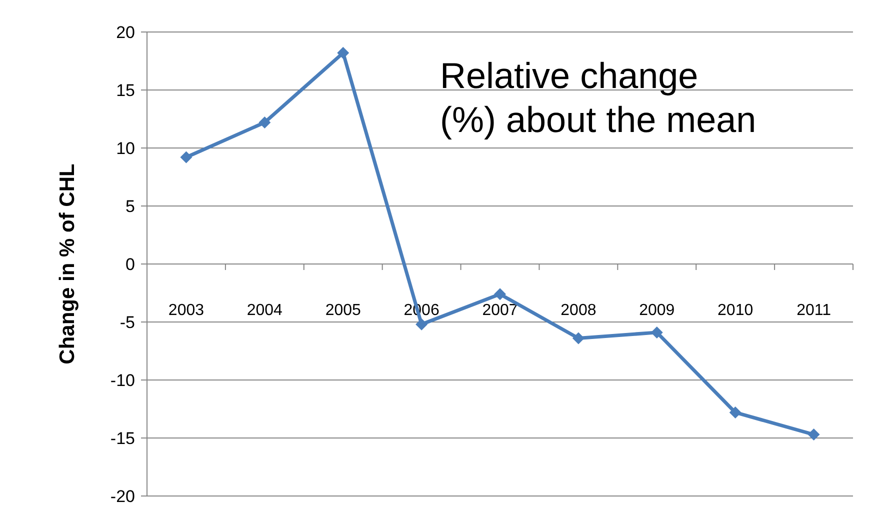  I want to click on y-tick-label: 10, so click(125, 148).